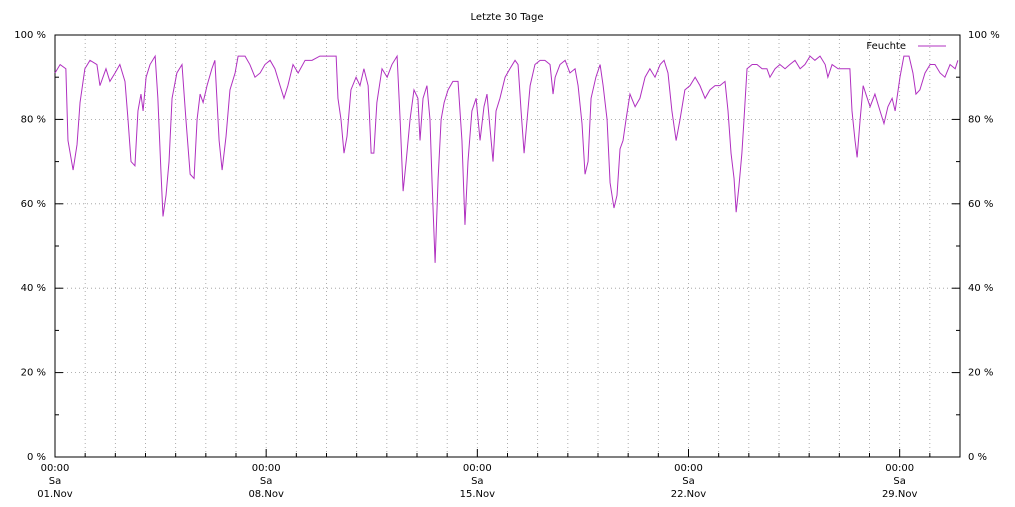 The width and height of the screenshot is (1015, 507). What do you see at coordinates (980, 373) in the screenshot?
I see `y2-tick-label: 20 %` at bounding box center [980, 373].